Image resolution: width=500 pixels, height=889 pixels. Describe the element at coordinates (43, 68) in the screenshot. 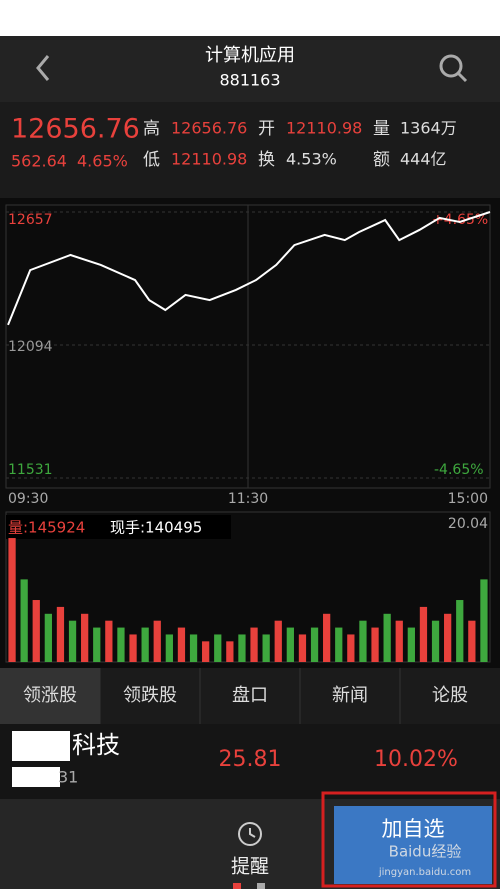

I see `back-button` at that location.